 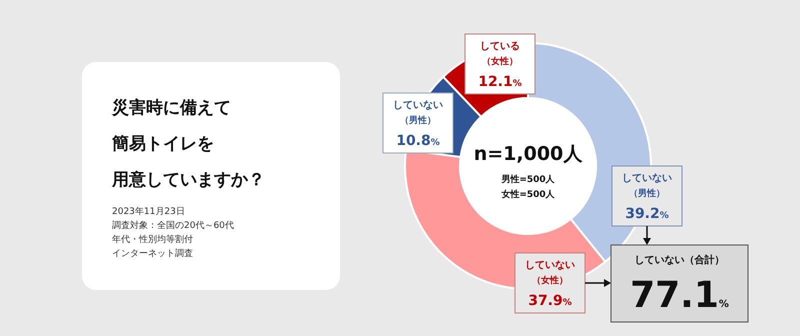 What do you see at coordinates (679, 295) in the screenshot?
I see `text: 77.1%` at bounding box center [679, 295].